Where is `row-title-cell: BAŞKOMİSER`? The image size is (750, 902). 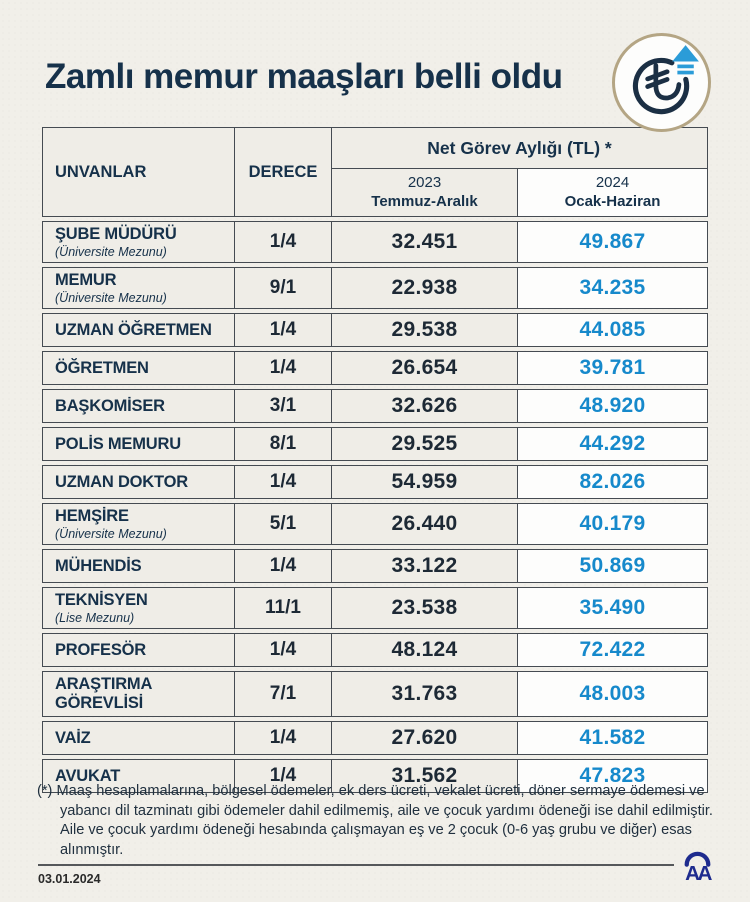
row-title-cell: BAŞKOMİSER is located at coordinates (139, 406).